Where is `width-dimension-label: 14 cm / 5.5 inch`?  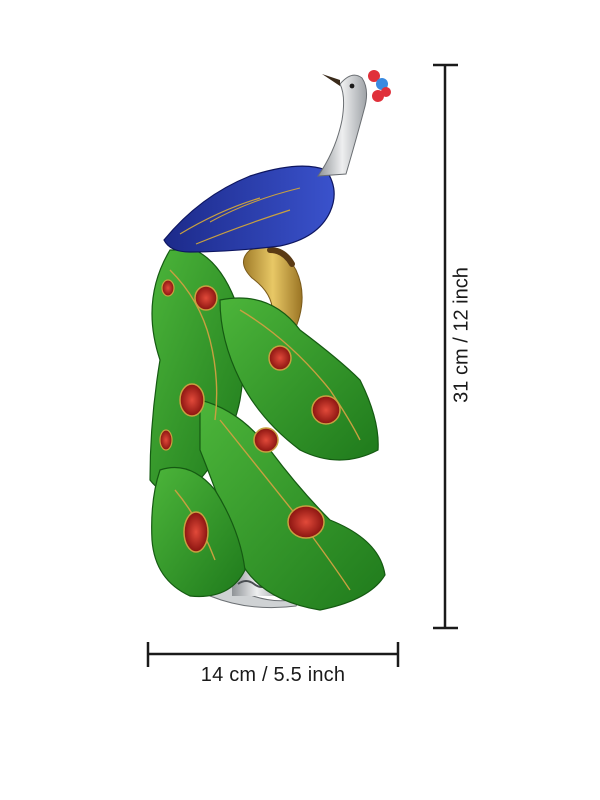 width-dimension-label: 14 cm / 5.5 inch is located at coordinates (273, 675).